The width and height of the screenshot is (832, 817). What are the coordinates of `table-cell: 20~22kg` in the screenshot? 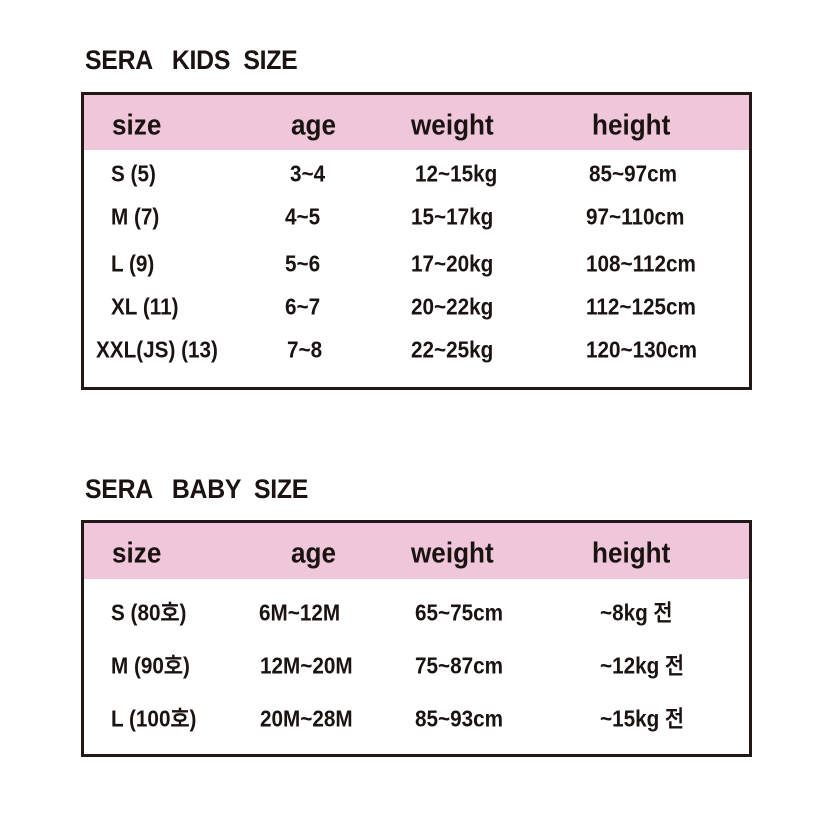 It's located at (452, 306).